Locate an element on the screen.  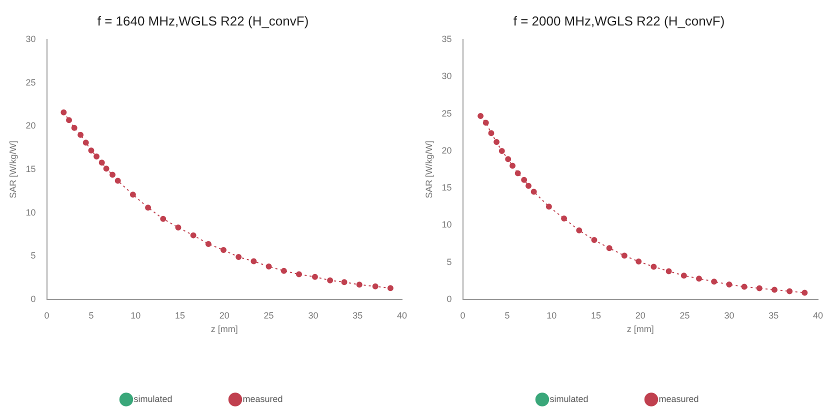
y-tick-label: 35 is located at coordinates (447, 39).